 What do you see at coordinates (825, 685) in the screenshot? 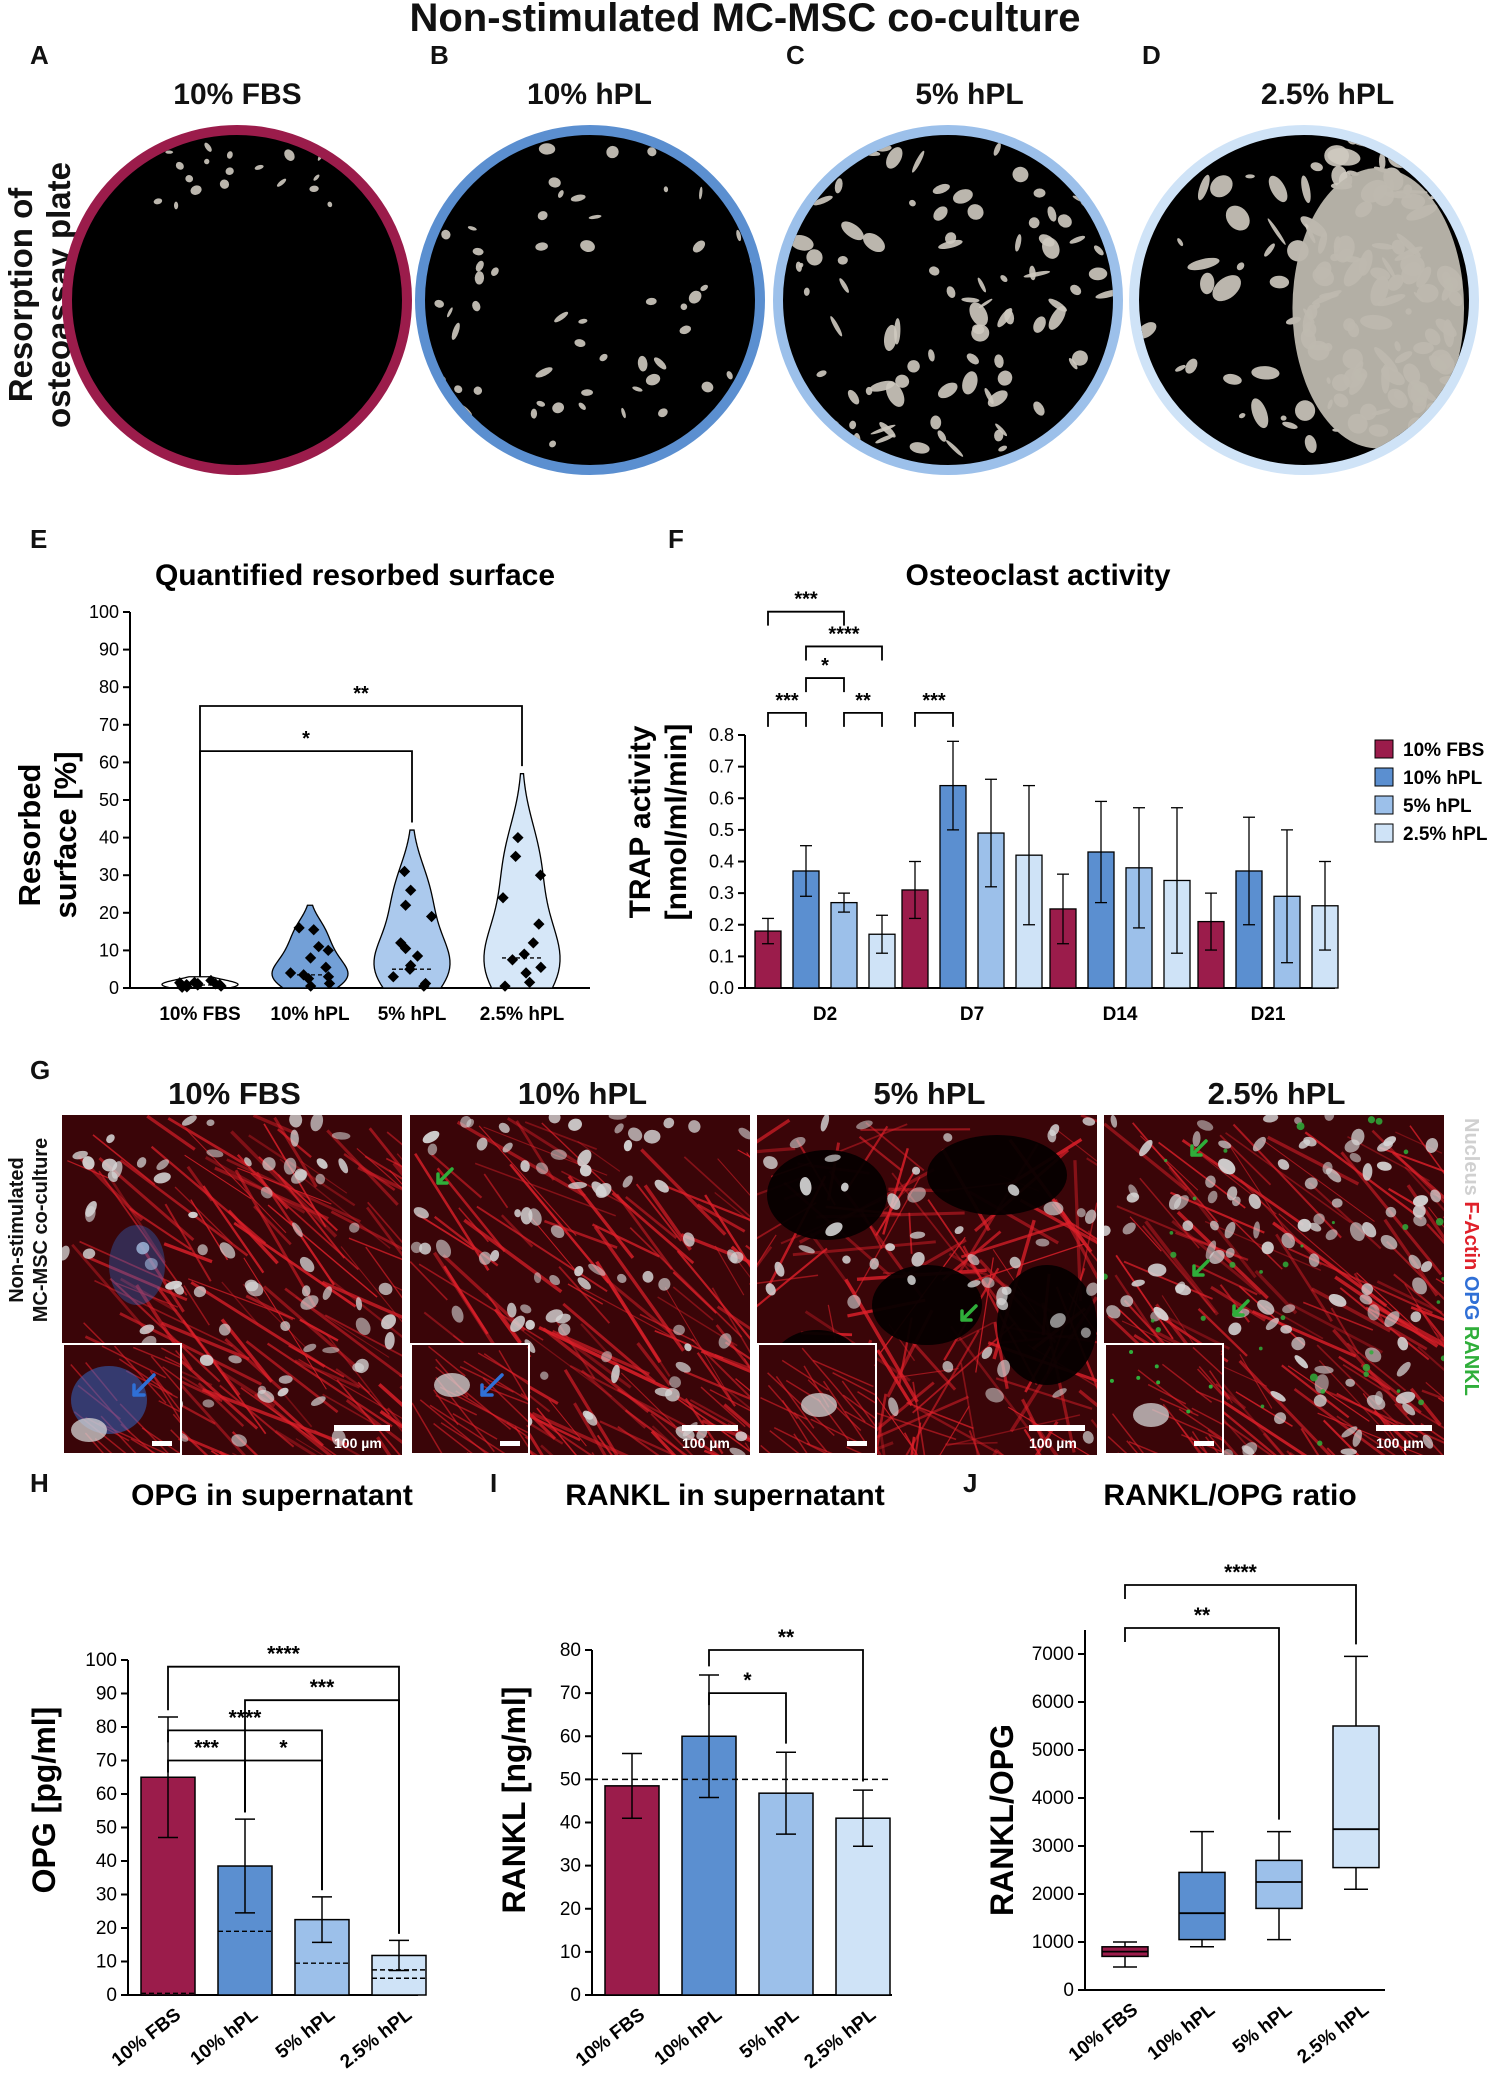
I see `chart-f-sig-2-bracket` at bounding box center [825, 685].